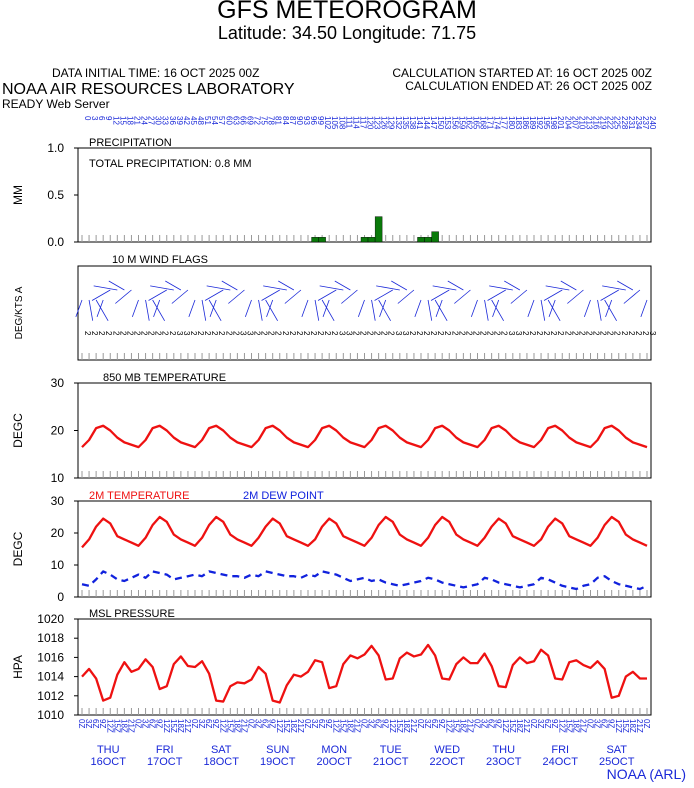 The image size is (694, 788). Describe the element at coordinates (50, 638) in the screenshot. I see `y-tick-label: 1018` at that location.